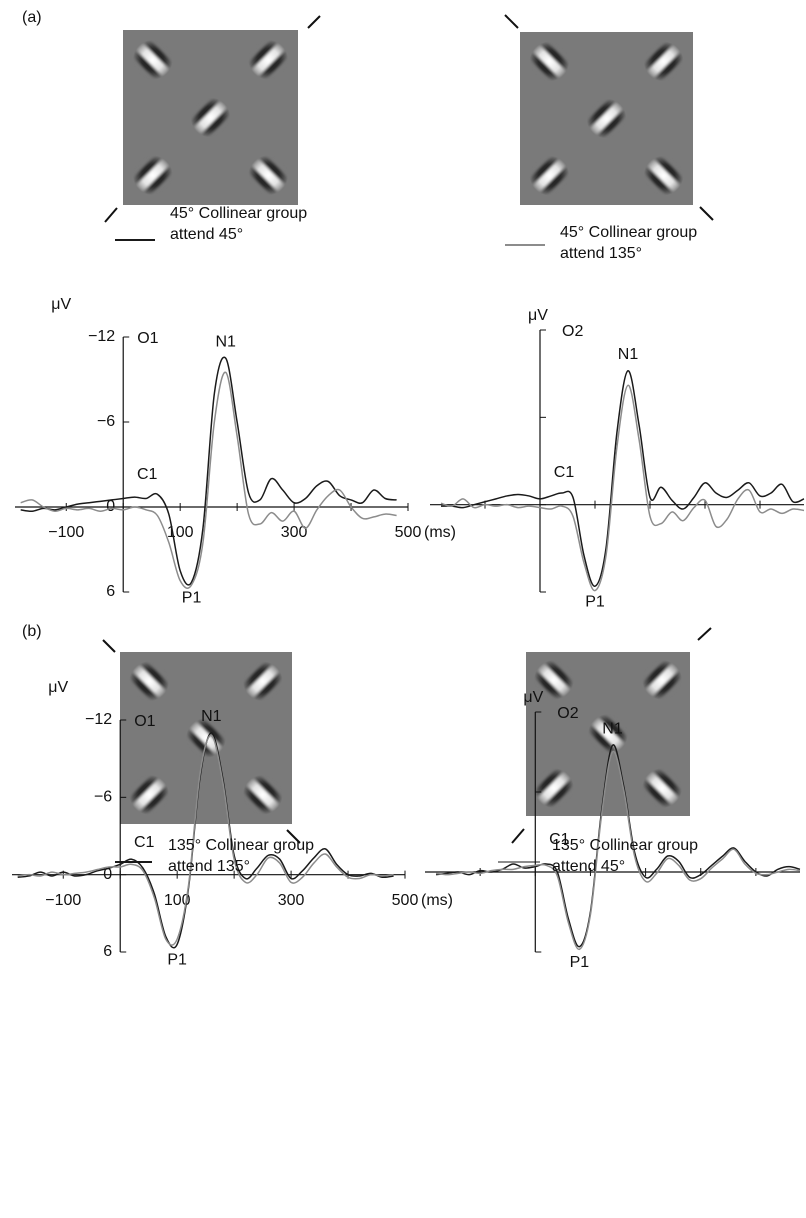 This screenshot has width=806, height=1218. Describe the element at coordinates (239, 224) in the screenshot. I see `legend-label: 45° Collinear group attend 45°` at that location.